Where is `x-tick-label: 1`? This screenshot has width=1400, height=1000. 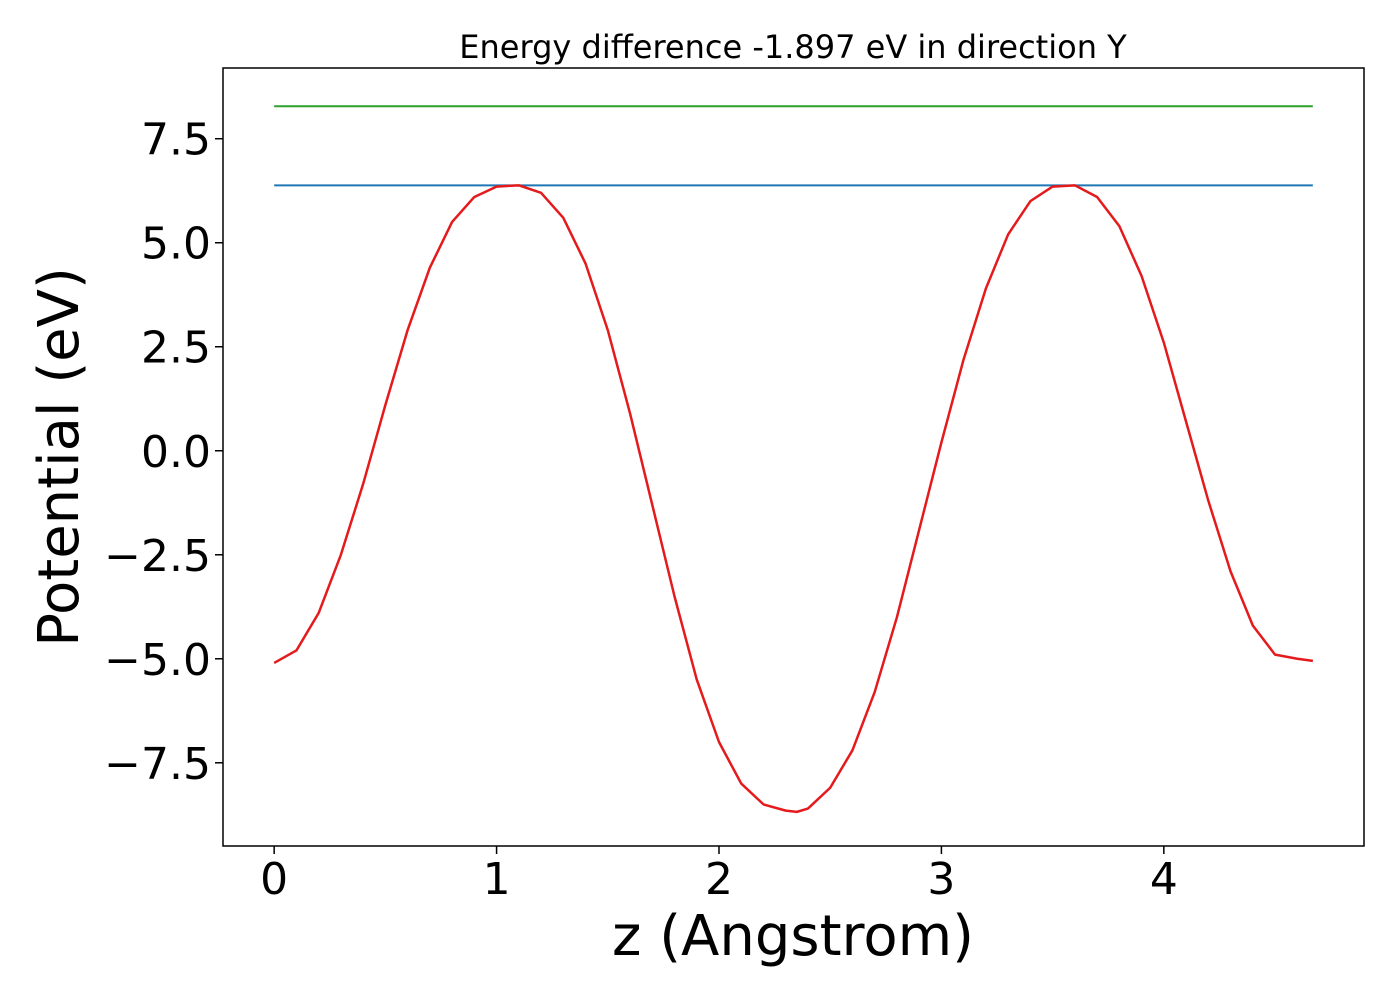
x-tick-label: 1 is located at coordinates (497, 879).